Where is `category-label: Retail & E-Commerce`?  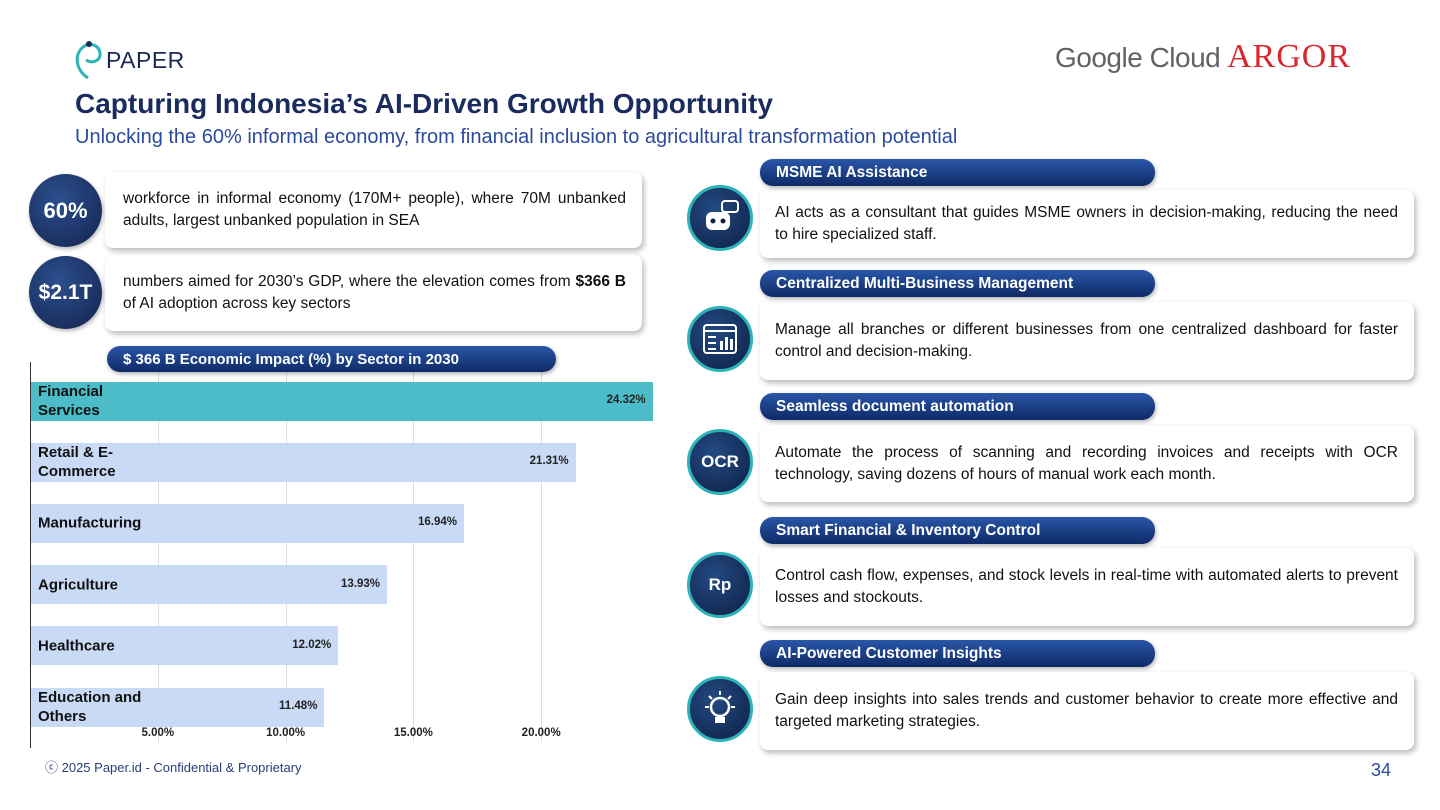
category-label: Retail & E-Commerce is located at coordinates (77, 462).